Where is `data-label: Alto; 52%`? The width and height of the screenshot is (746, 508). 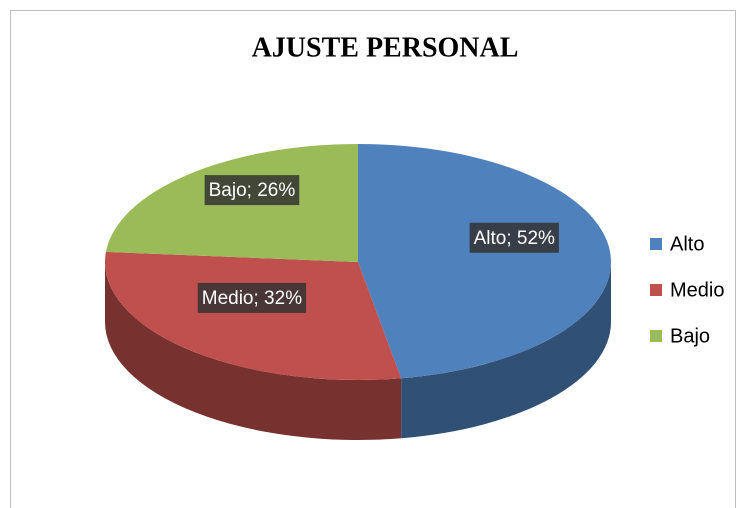 data-label: Alto; 52% is located at coordinates (514, 237).